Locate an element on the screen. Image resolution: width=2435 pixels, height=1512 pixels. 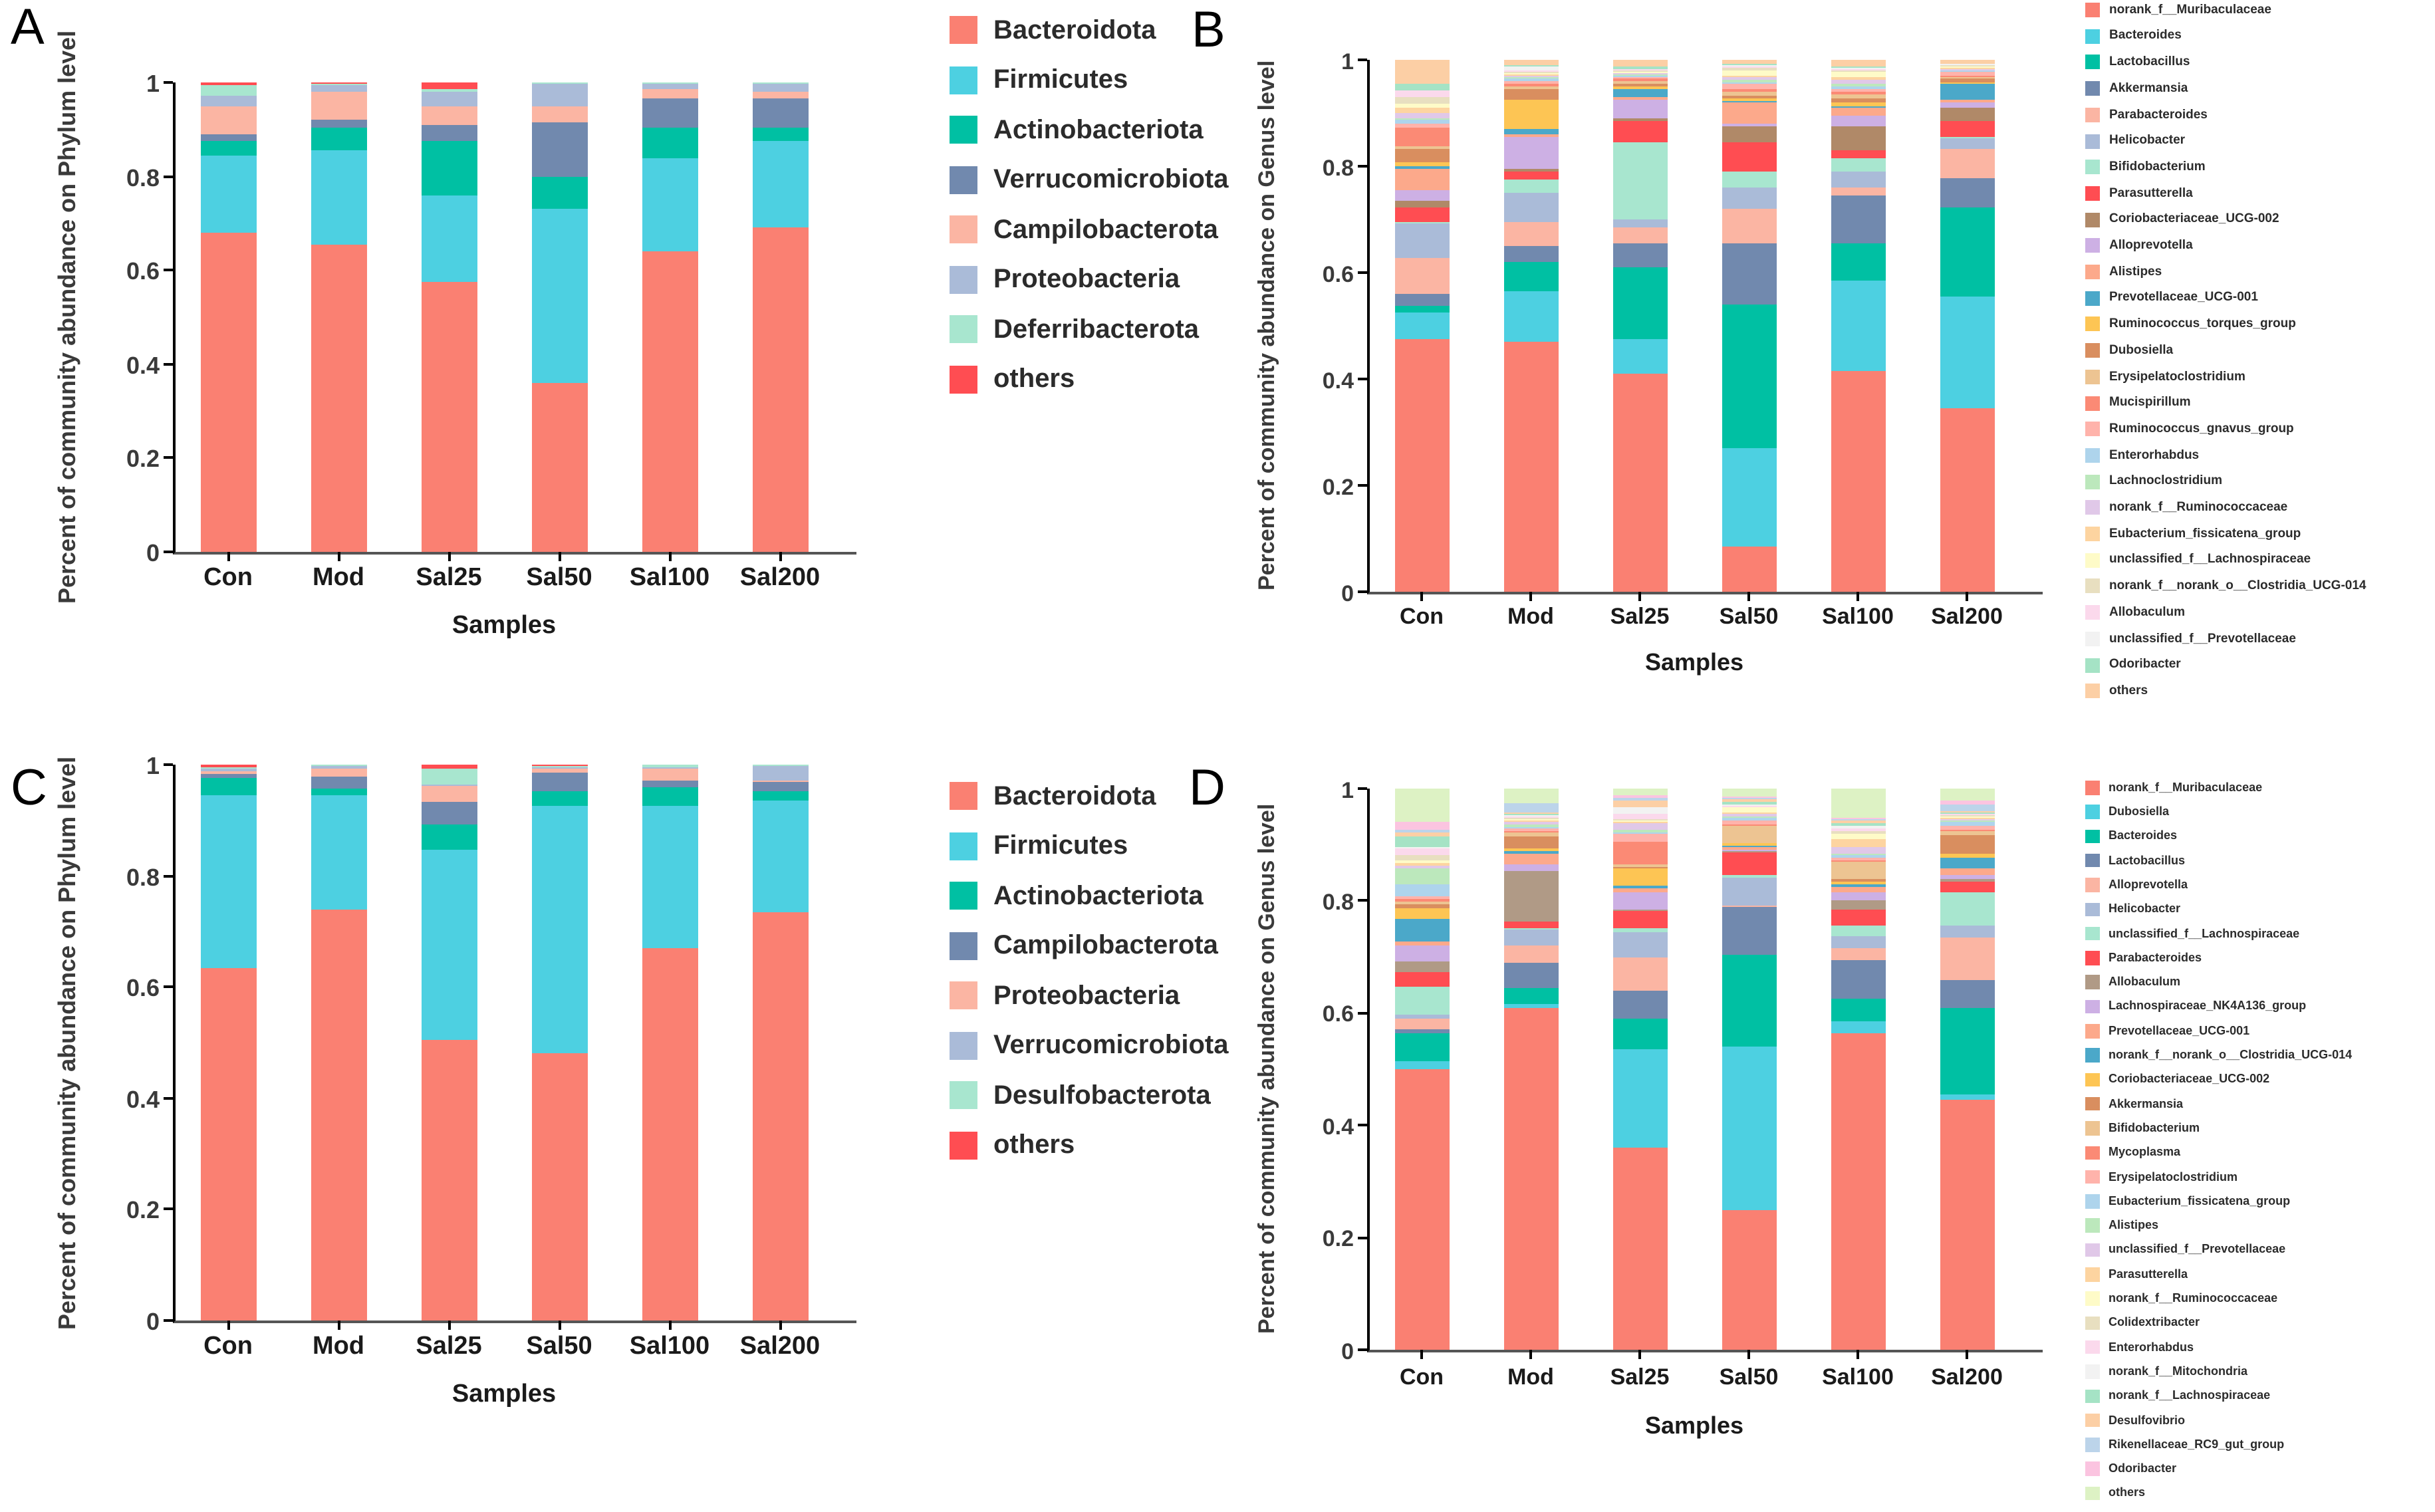
bar-segment-Alistipes is located at coordinates (1858, 855).